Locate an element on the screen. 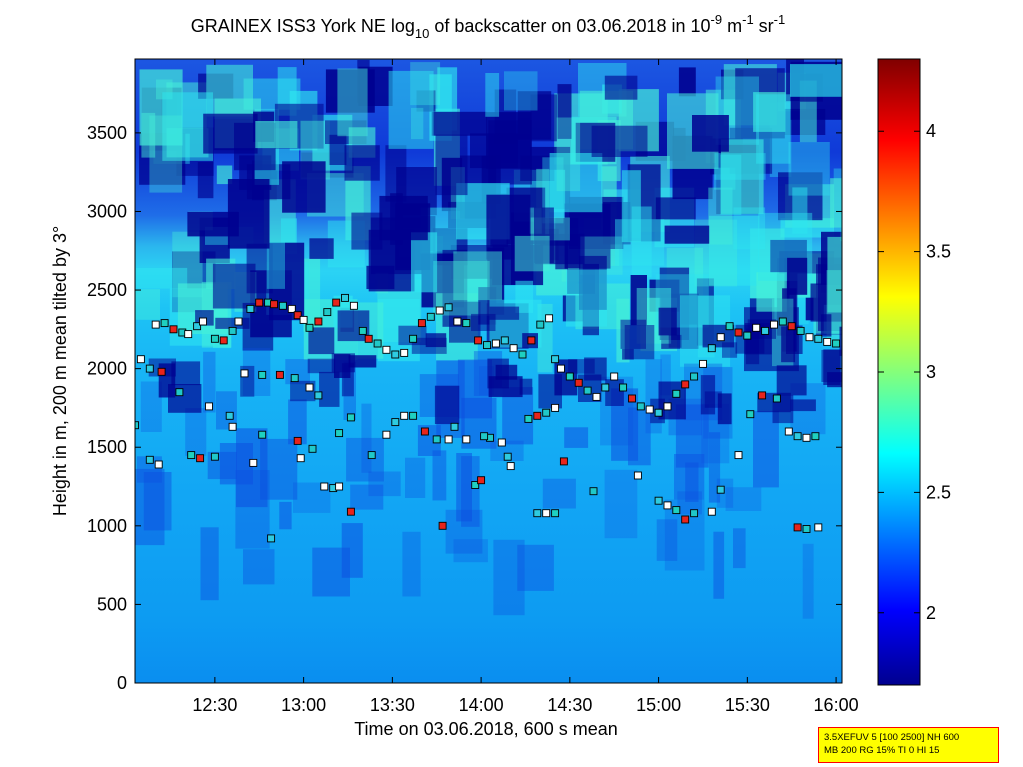 The image size is (1023, 767). x-tick-label: 15:30 is located at coordinates (747, 705).